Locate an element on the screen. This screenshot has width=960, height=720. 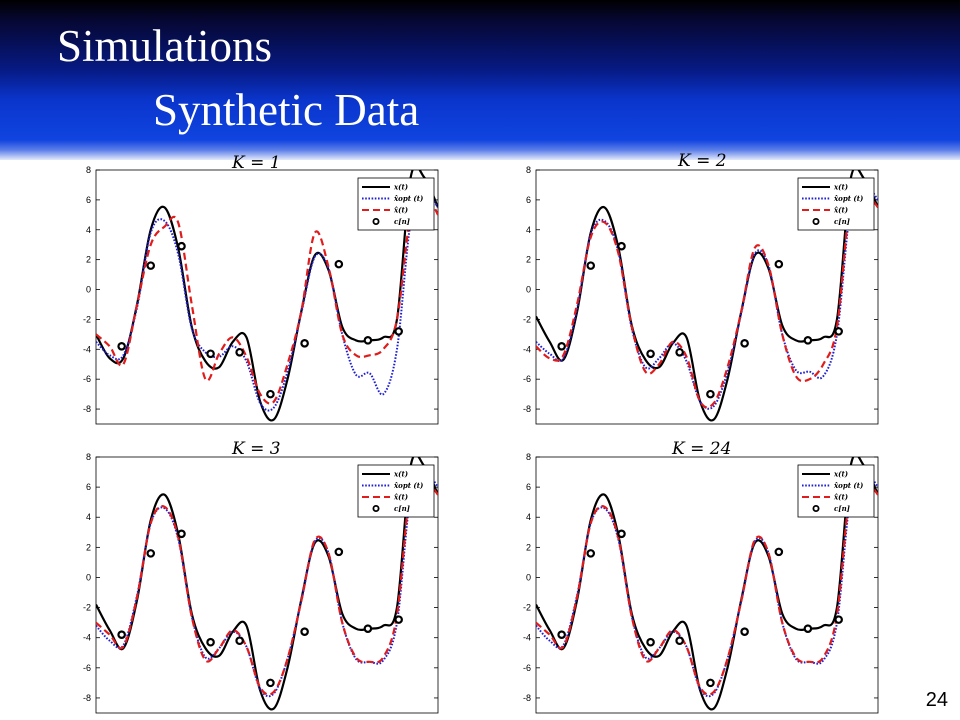
chart-k3: 8 6 4 2 0 -2 -4 -6 -8 x(t) x̂opt (t) x̂(t) c[n] is located at coordinates (261, 583).